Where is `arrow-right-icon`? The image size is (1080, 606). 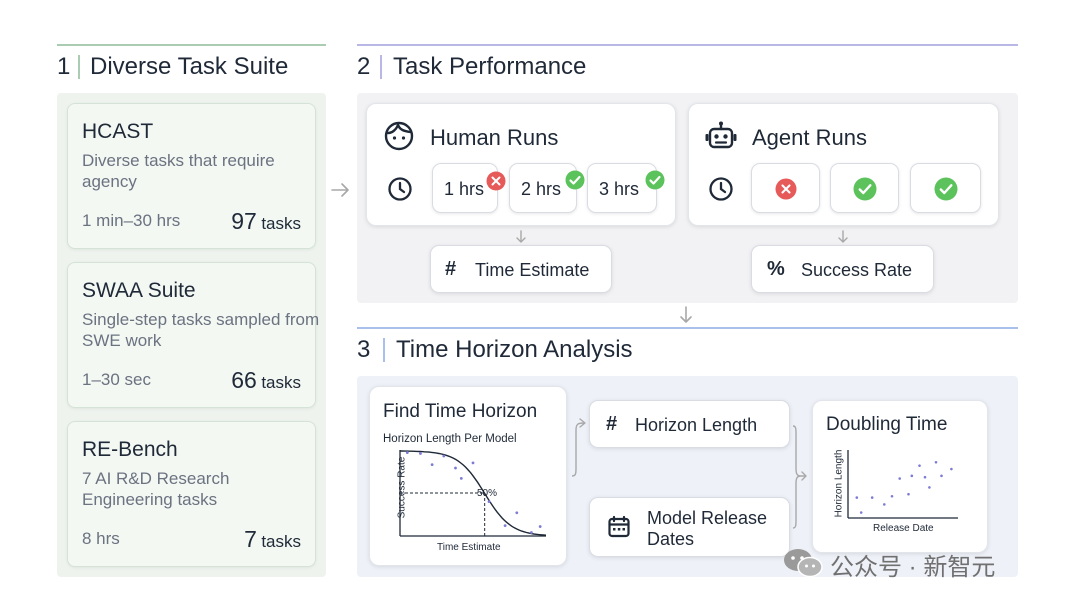
arrow-right-icon is located at coordinates (340, 190).